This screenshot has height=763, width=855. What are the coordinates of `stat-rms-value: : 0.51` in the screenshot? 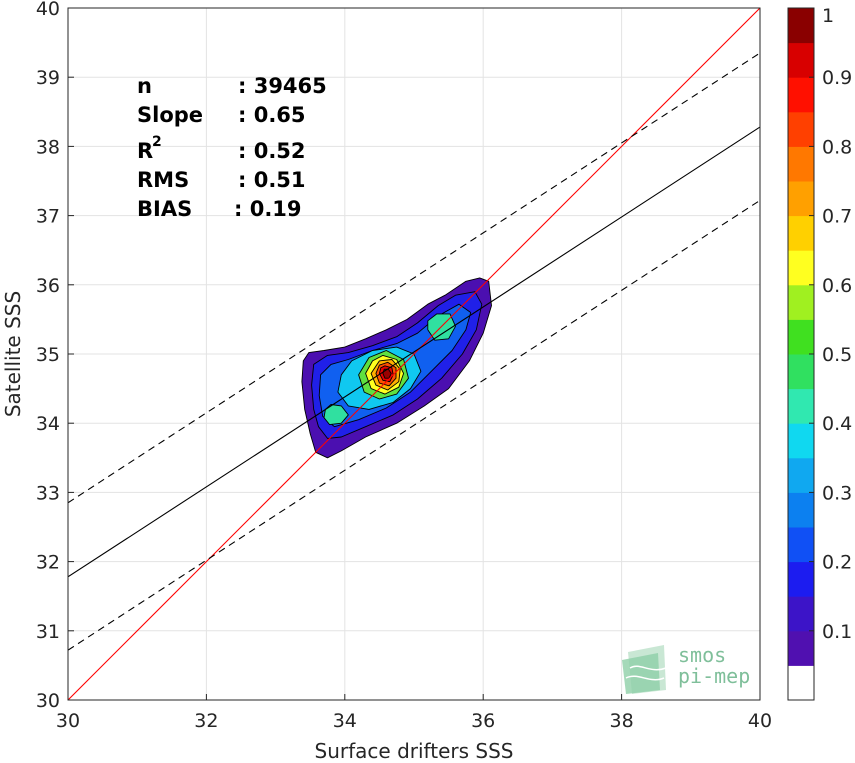 It's located at (272, 180).